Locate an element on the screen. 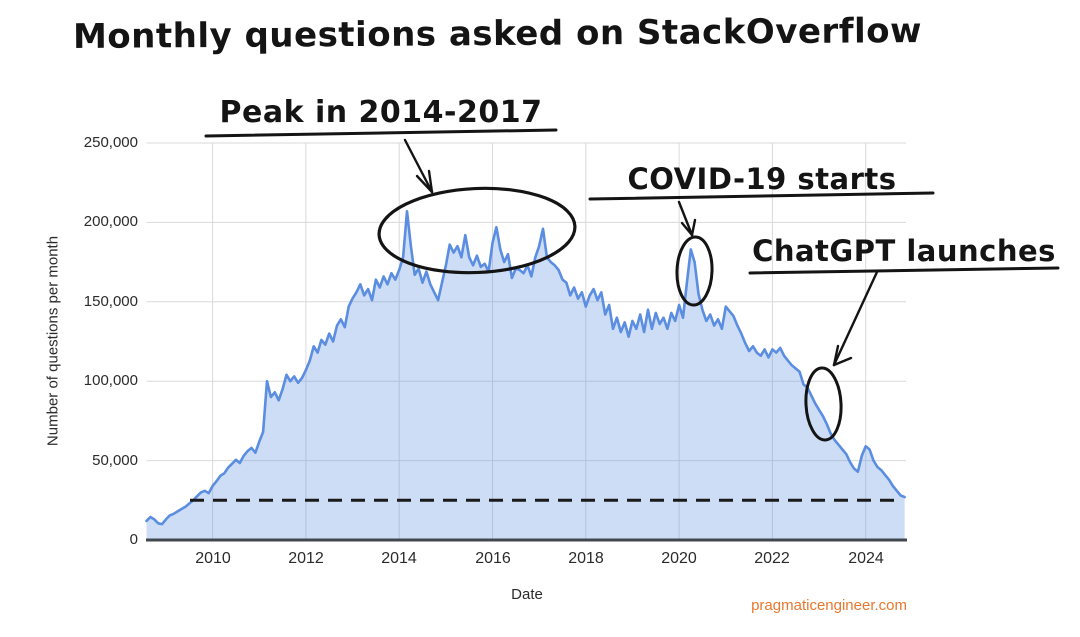 This screenshot has height=637, width=1080. covid-ellipse is located at coordinates (694, 271).